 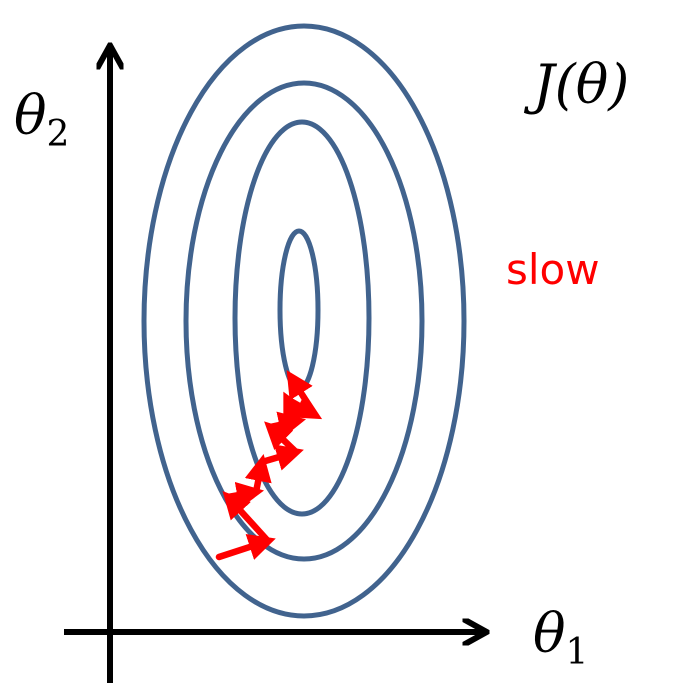 What do you see at coordinates (553, 269) in the screenshot?
I see `slow-label: slow` at bounding box center [553, 269].